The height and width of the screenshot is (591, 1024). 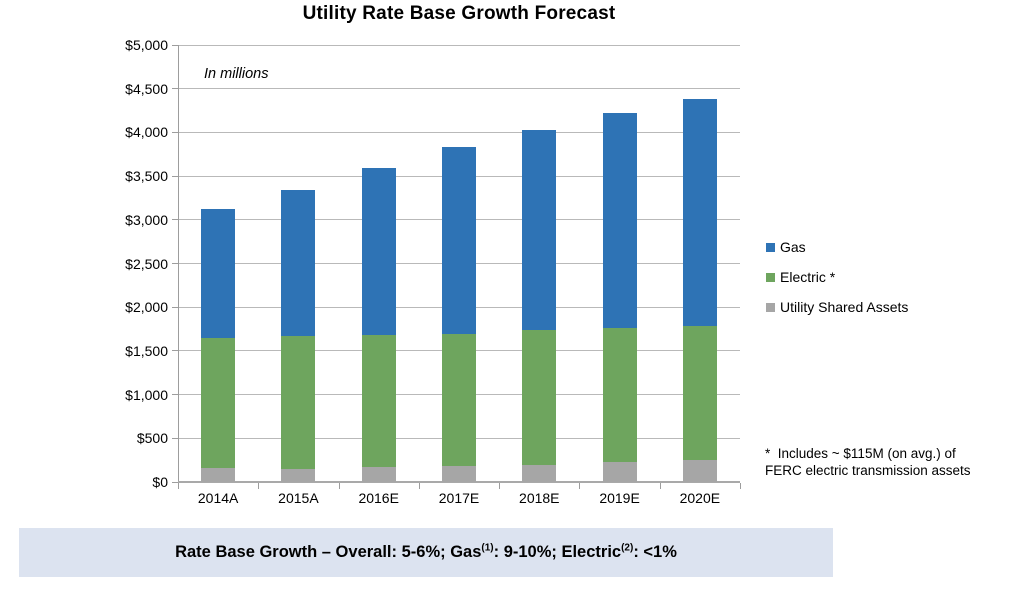 I want to click on x-axis-label: 2015A, so click(x=298, y=498).